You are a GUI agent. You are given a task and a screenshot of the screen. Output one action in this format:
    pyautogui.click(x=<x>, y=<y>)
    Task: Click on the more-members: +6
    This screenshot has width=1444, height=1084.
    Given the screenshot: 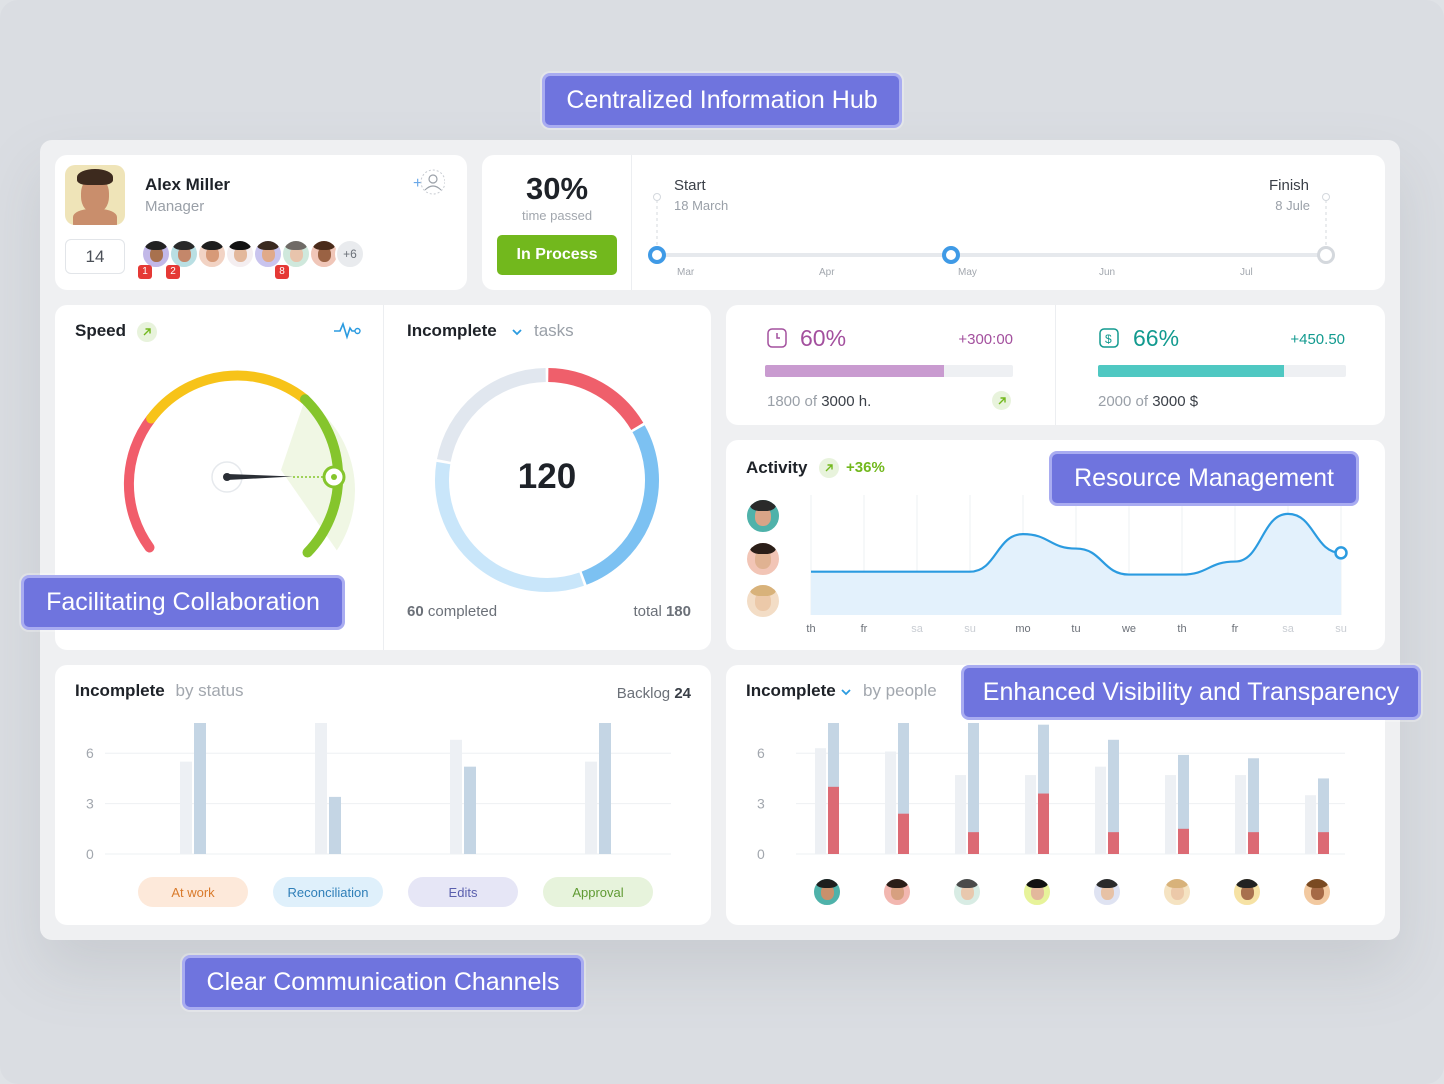 What is the action you would take?
    pyautogui.click(x=350, y=254)
    